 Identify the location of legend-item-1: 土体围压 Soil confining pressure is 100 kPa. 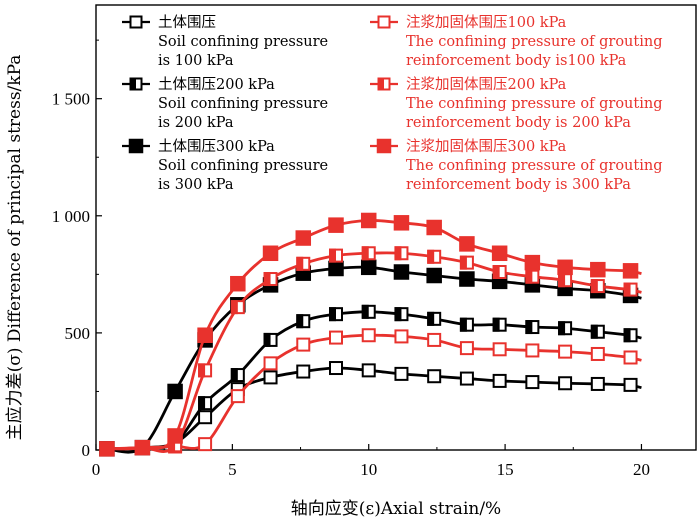
(225, 41).